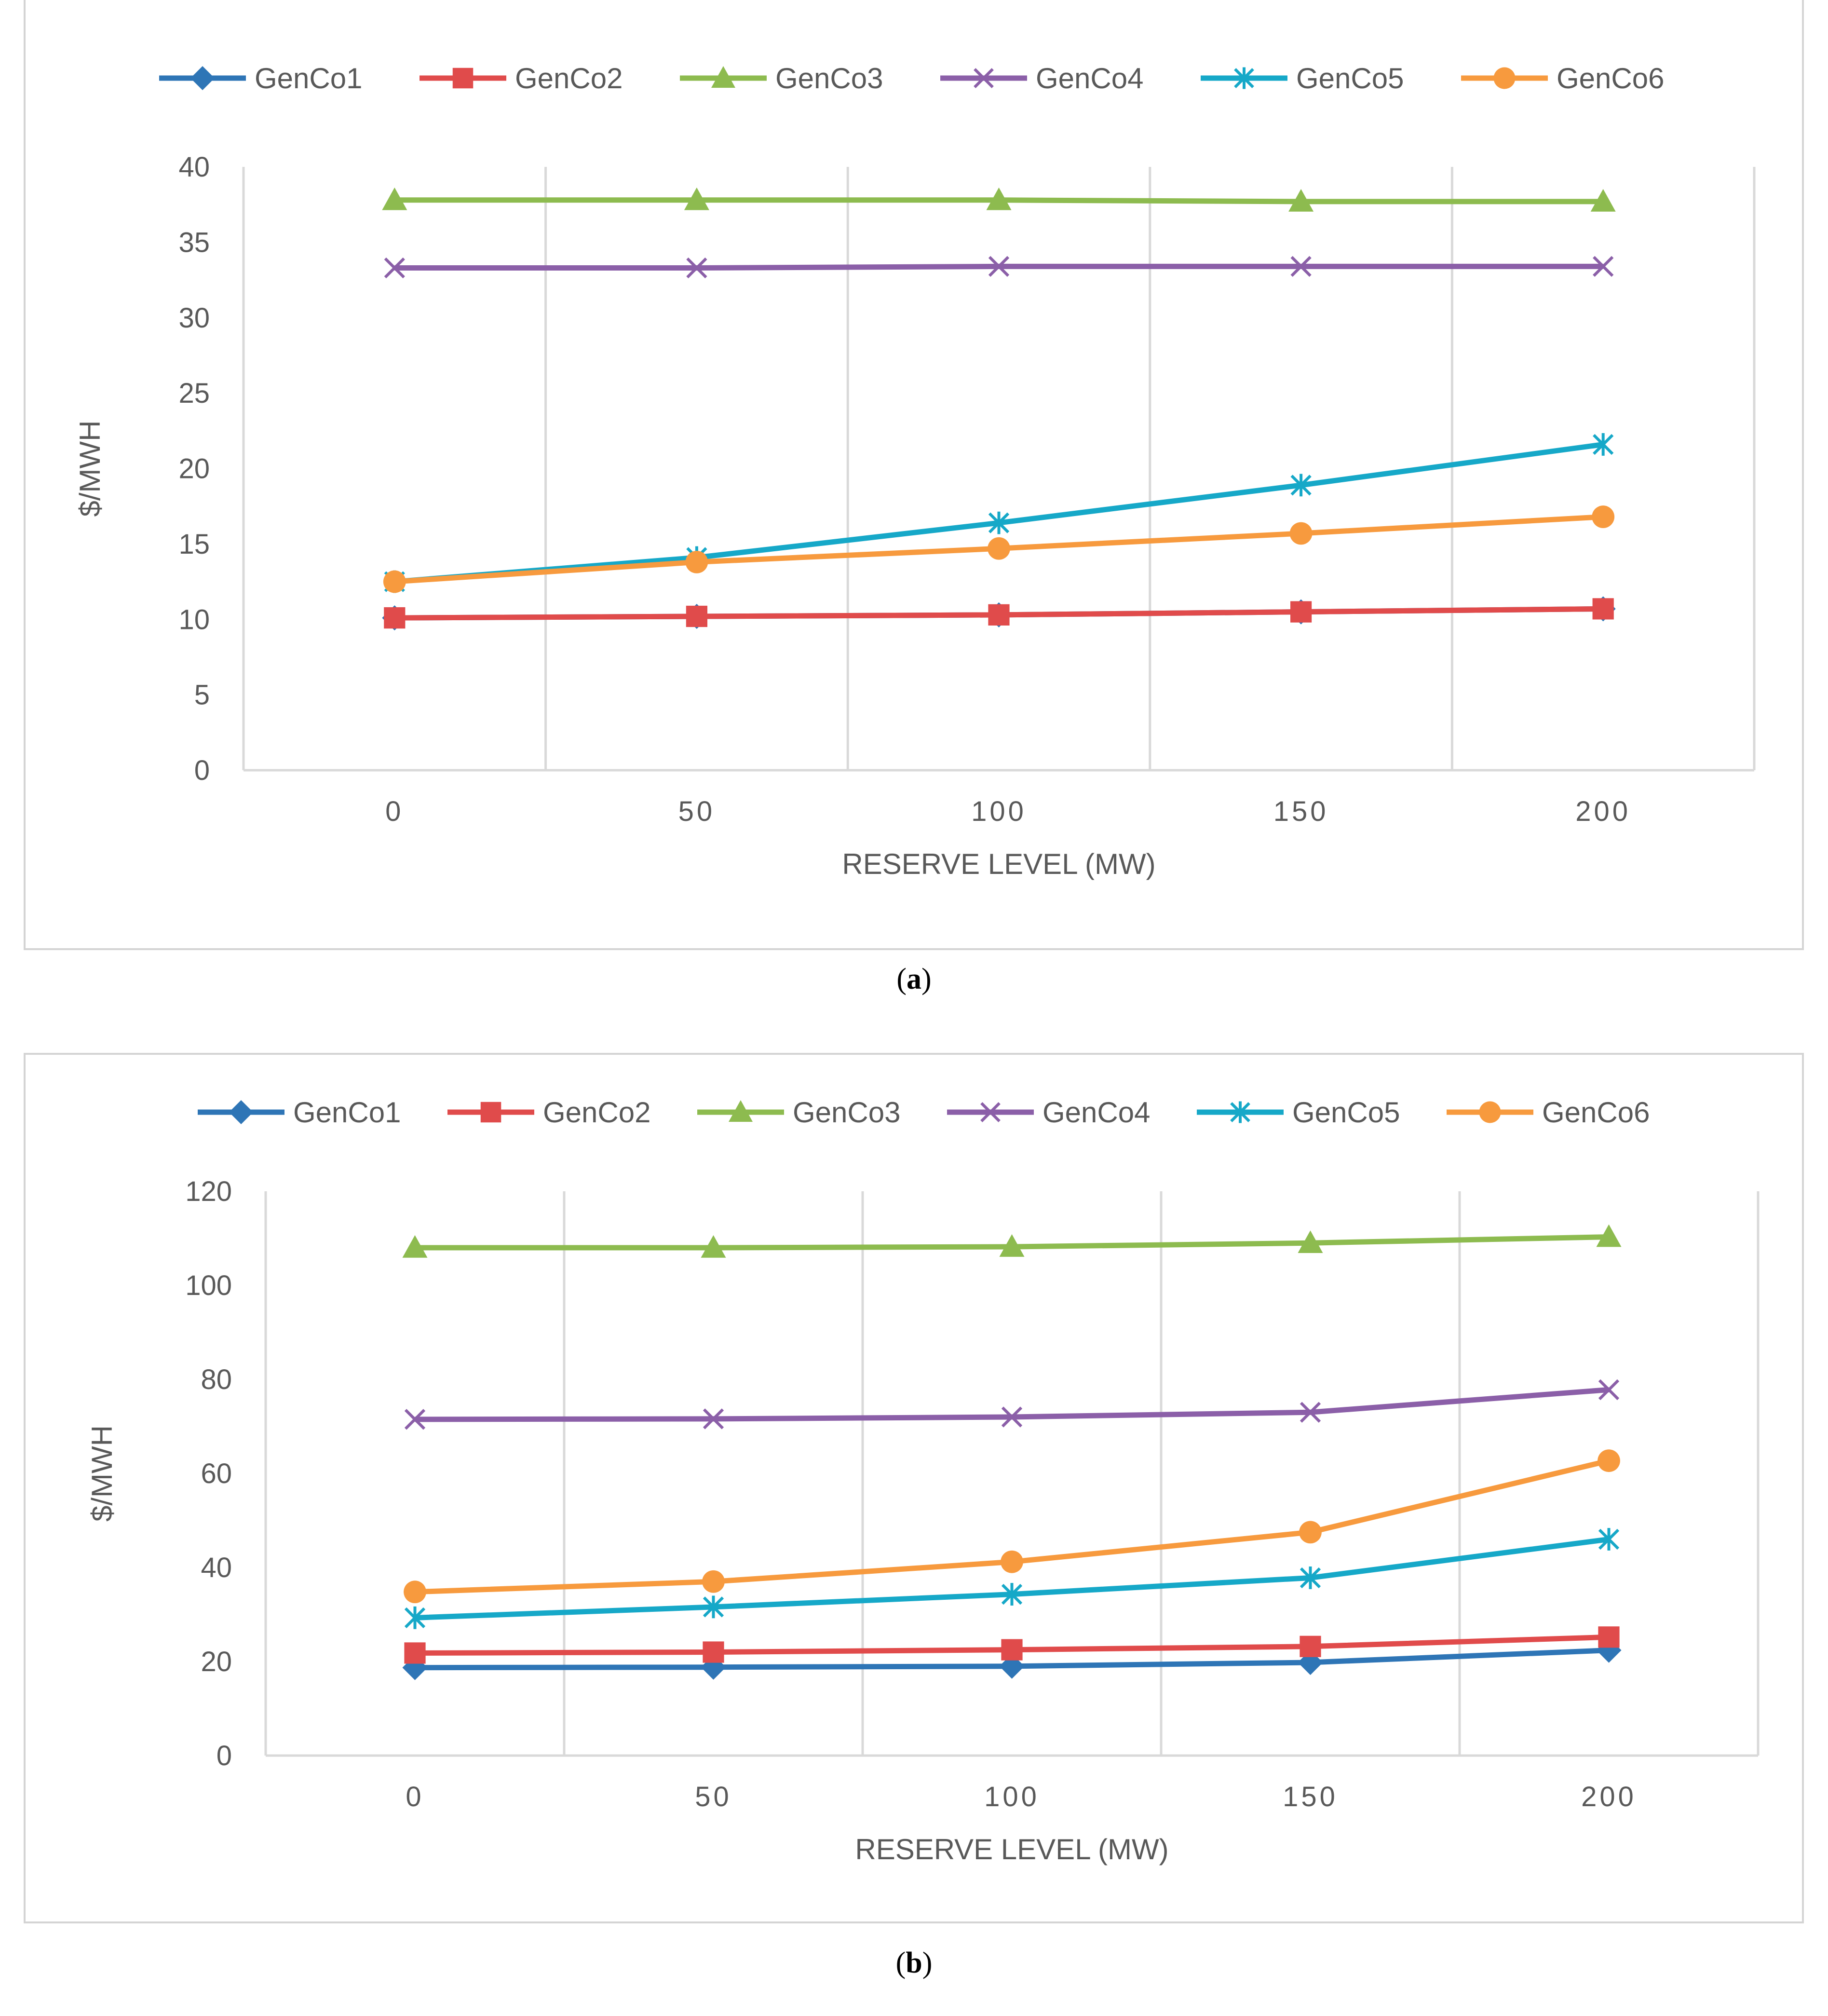 Image resolution: width=1828 pixels, height=2016 pixels. Describe the element at coordinates (217, 1379) in the screenshot. I see `y-tick-label: 80` at that location.